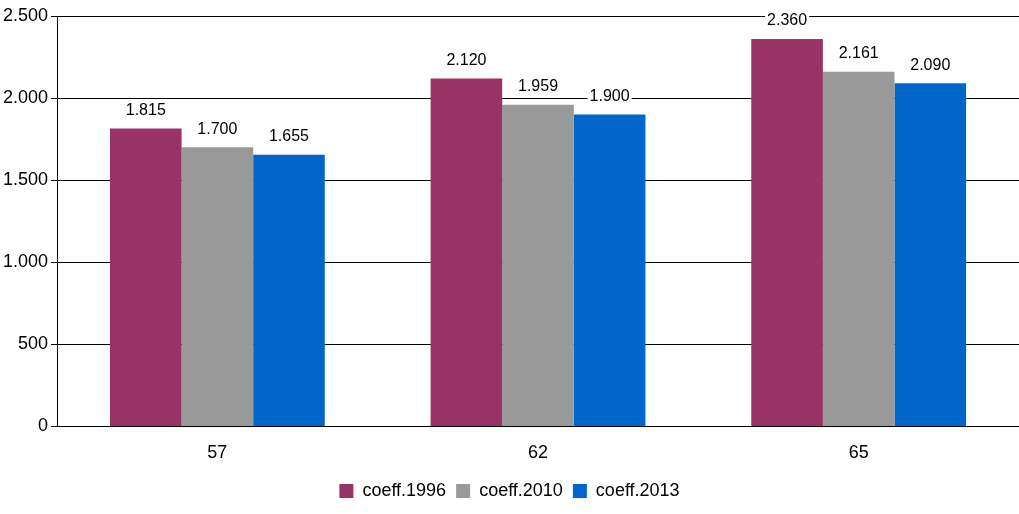  I want to click on x-tick-label: 65, so click(858, 452).